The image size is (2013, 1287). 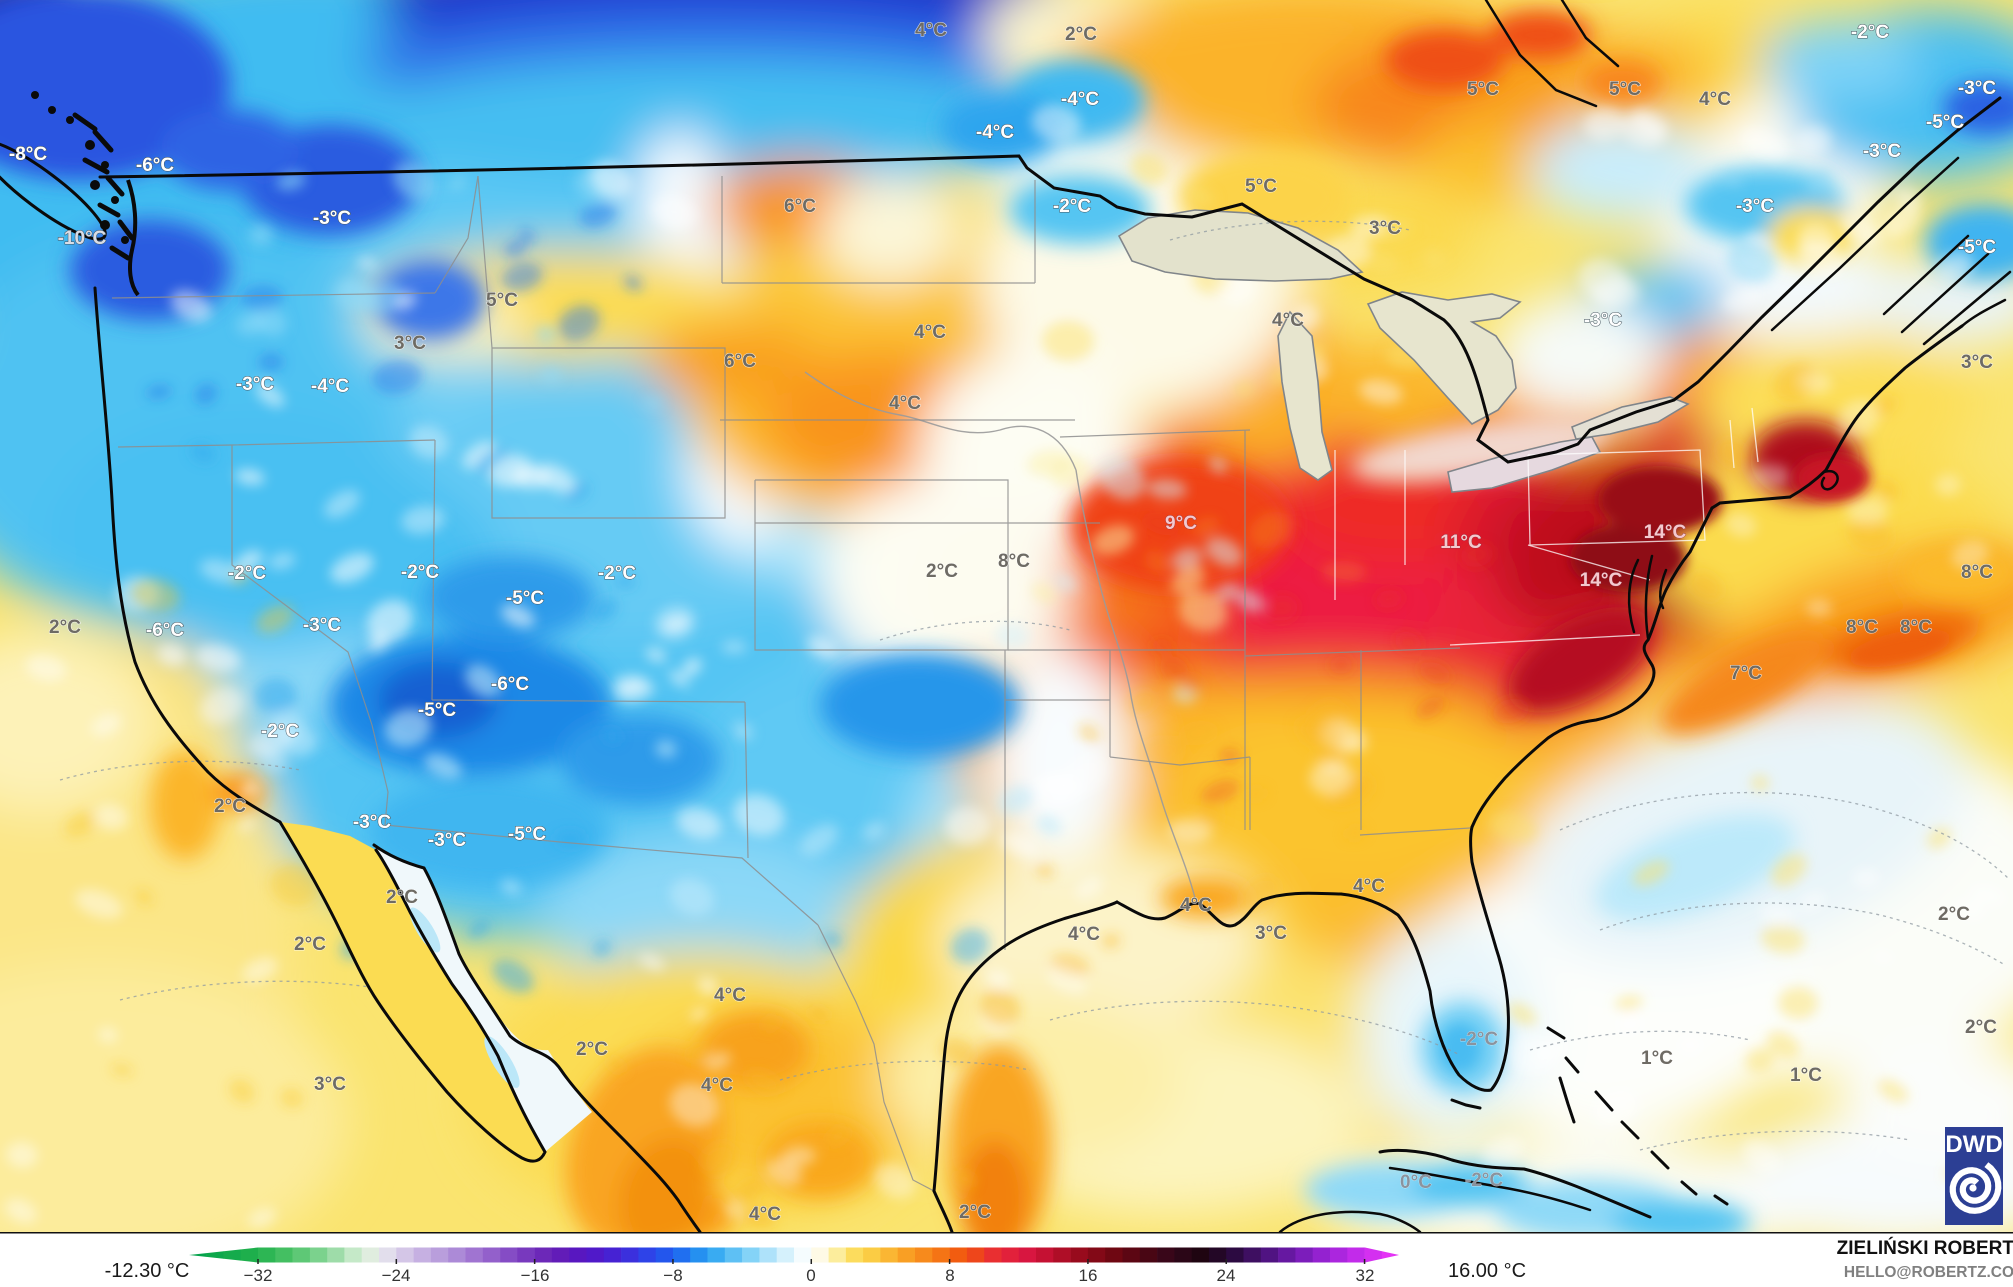 What do you see at coordinates (1416, 1182) in the screenshot?
I see `svg-text: 0°C` at bounding box center [1416, 1182].